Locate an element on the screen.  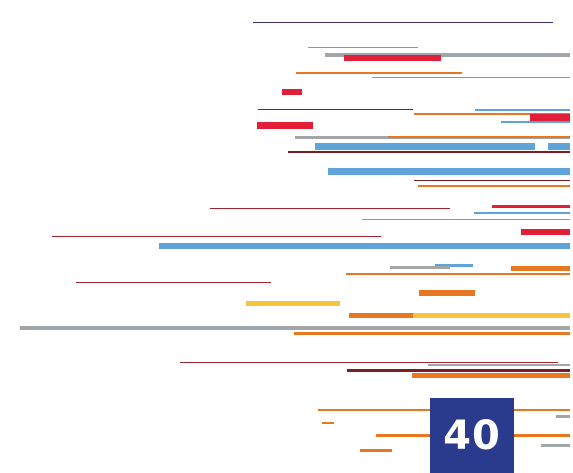
number-badge: 40 is located at coordinates (472, 435).